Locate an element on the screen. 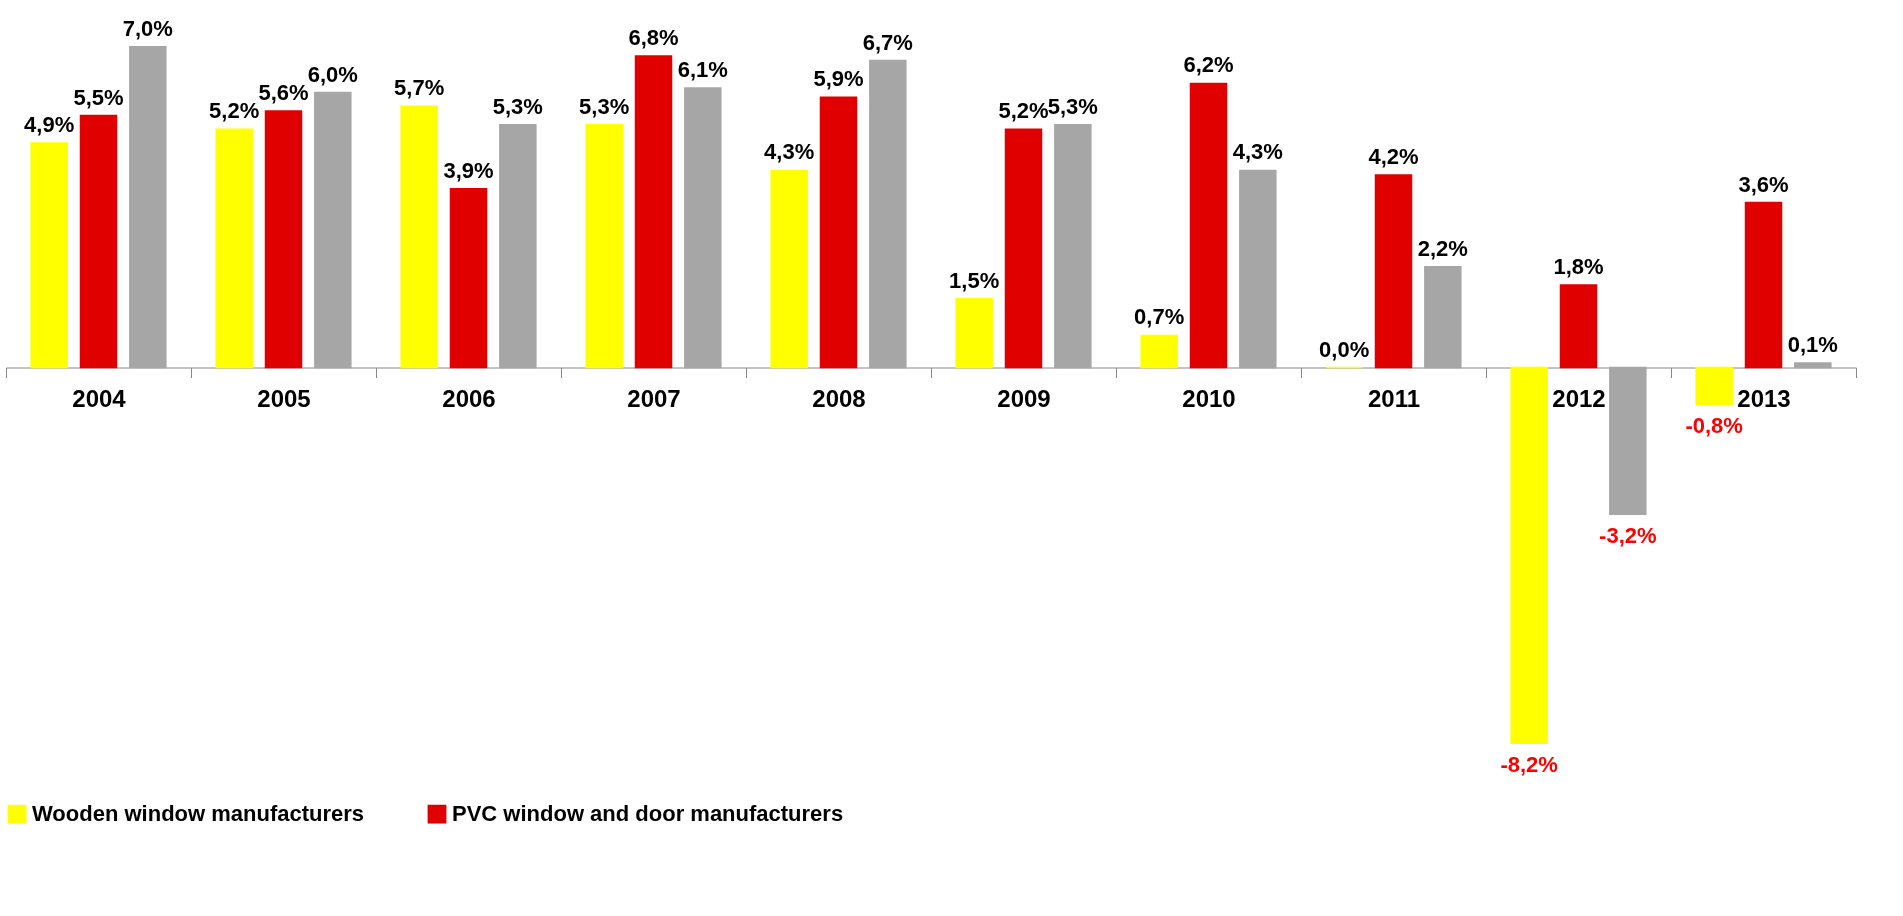  data-label: 5,5% is located at coordinates (98, 97).